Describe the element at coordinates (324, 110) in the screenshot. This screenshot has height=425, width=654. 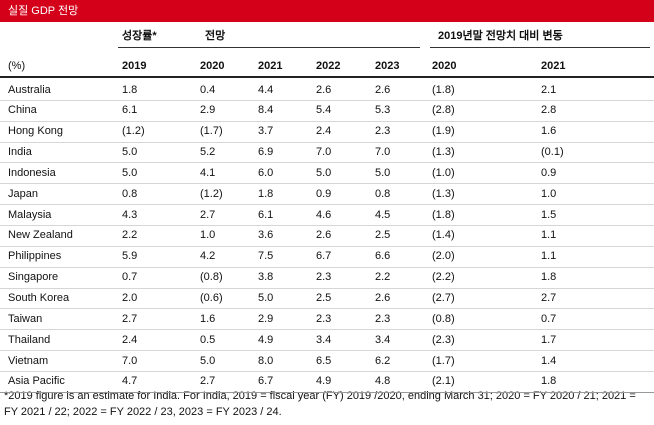
I see `cell: 5.4` at that location.